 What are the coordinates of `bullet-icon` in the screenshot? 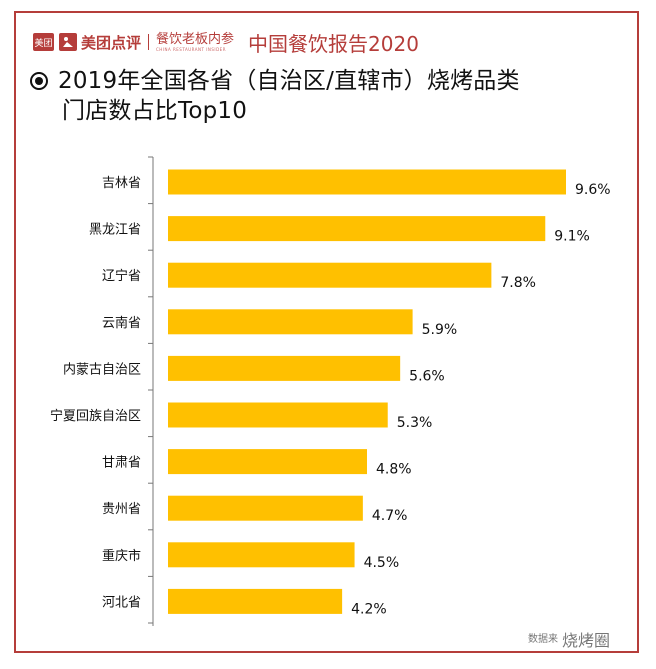 It's located at (39, 81).